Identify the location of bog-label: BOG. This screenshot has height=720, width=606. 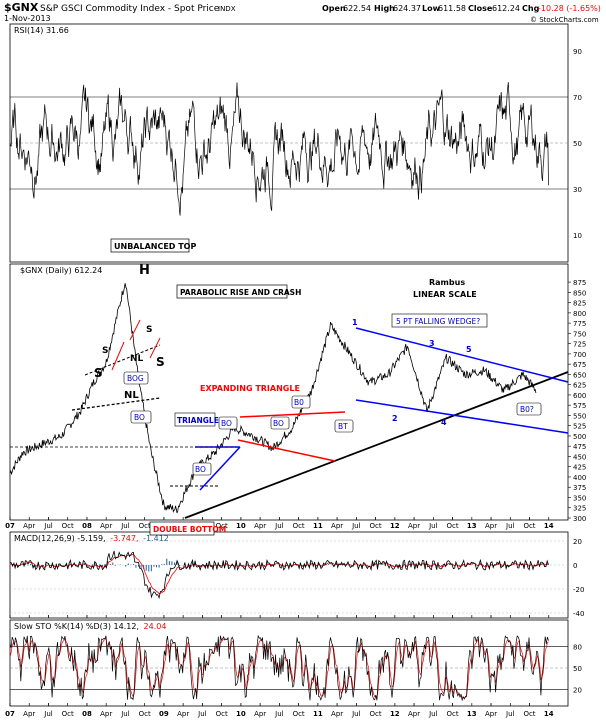
(136, 378).